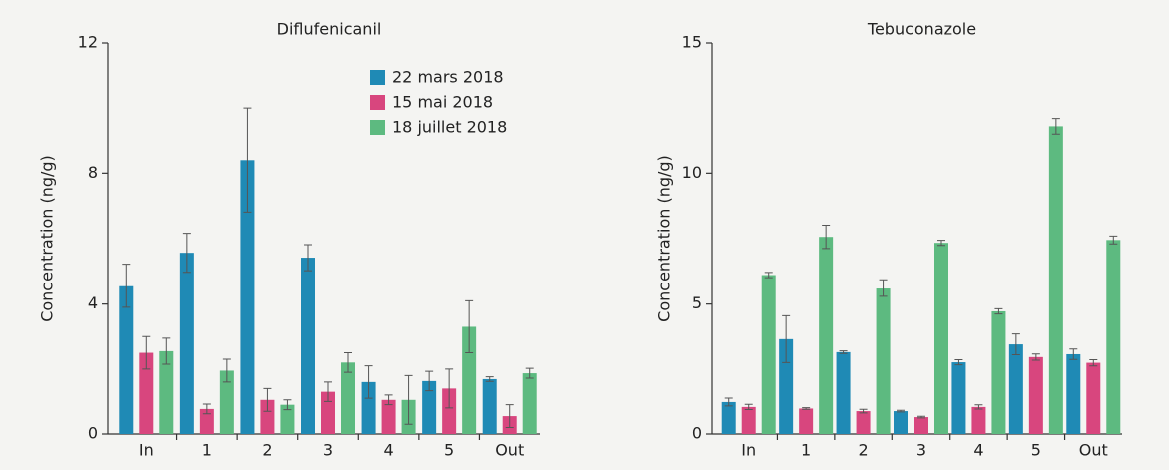 The height and width of the screenshot is (470, 1169). I want to click on y-tick-label: 4, so click(93, 302).